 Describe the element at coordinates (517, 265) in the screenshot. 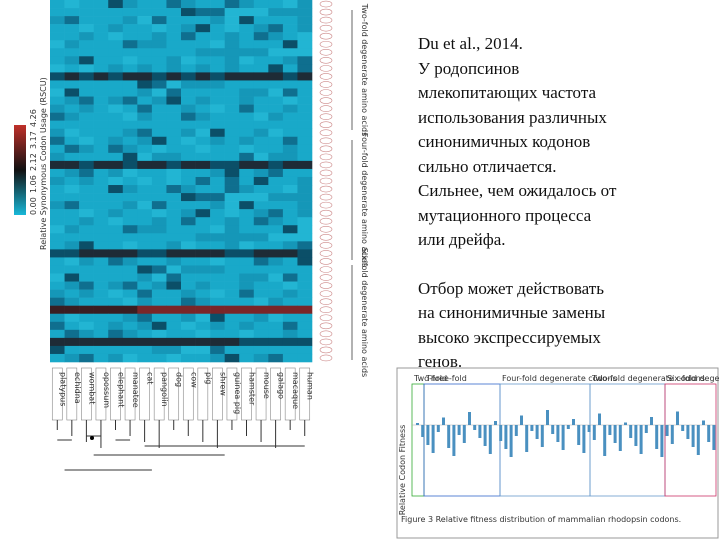

I see `spacer` at that location.